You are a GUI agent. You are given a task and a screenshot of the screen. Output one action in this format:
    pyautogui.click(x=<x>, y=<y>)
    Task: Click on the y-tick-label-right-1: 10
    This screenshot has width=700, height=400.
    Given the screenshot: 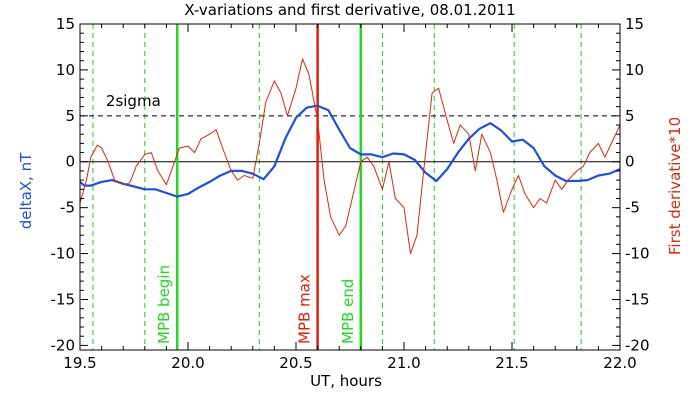 What is the action you would take?
    pyautogui.click(x=634, y=70)
    